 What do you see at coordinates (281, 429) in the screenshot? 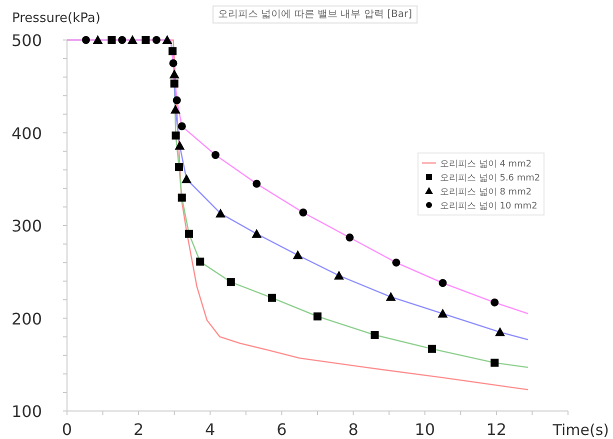
I see `x-tick-label: 6` at bounding box center [281, 429].